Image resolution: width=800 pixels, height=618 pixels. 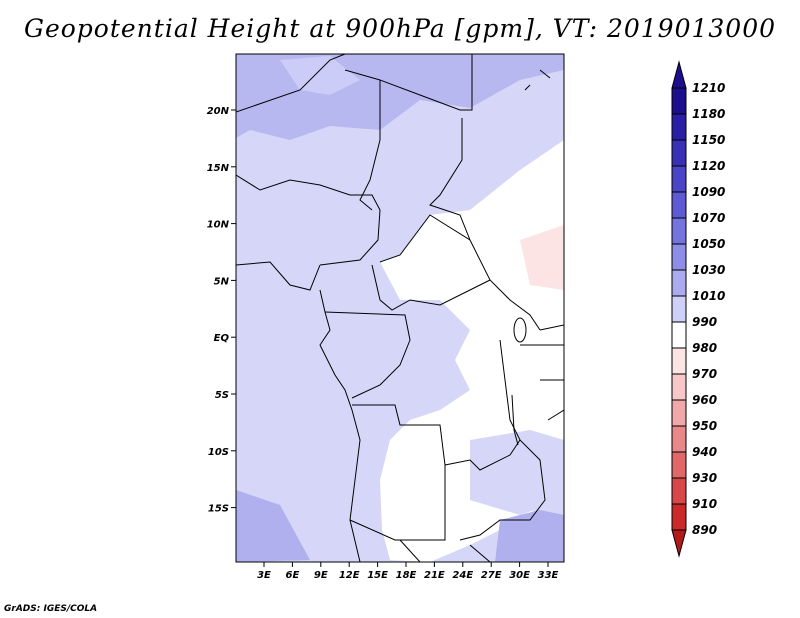 What do you see at coordinates (704, 322) in the screenshot?
I see `colorbar-label: 990` at bounding box center [704, 322].